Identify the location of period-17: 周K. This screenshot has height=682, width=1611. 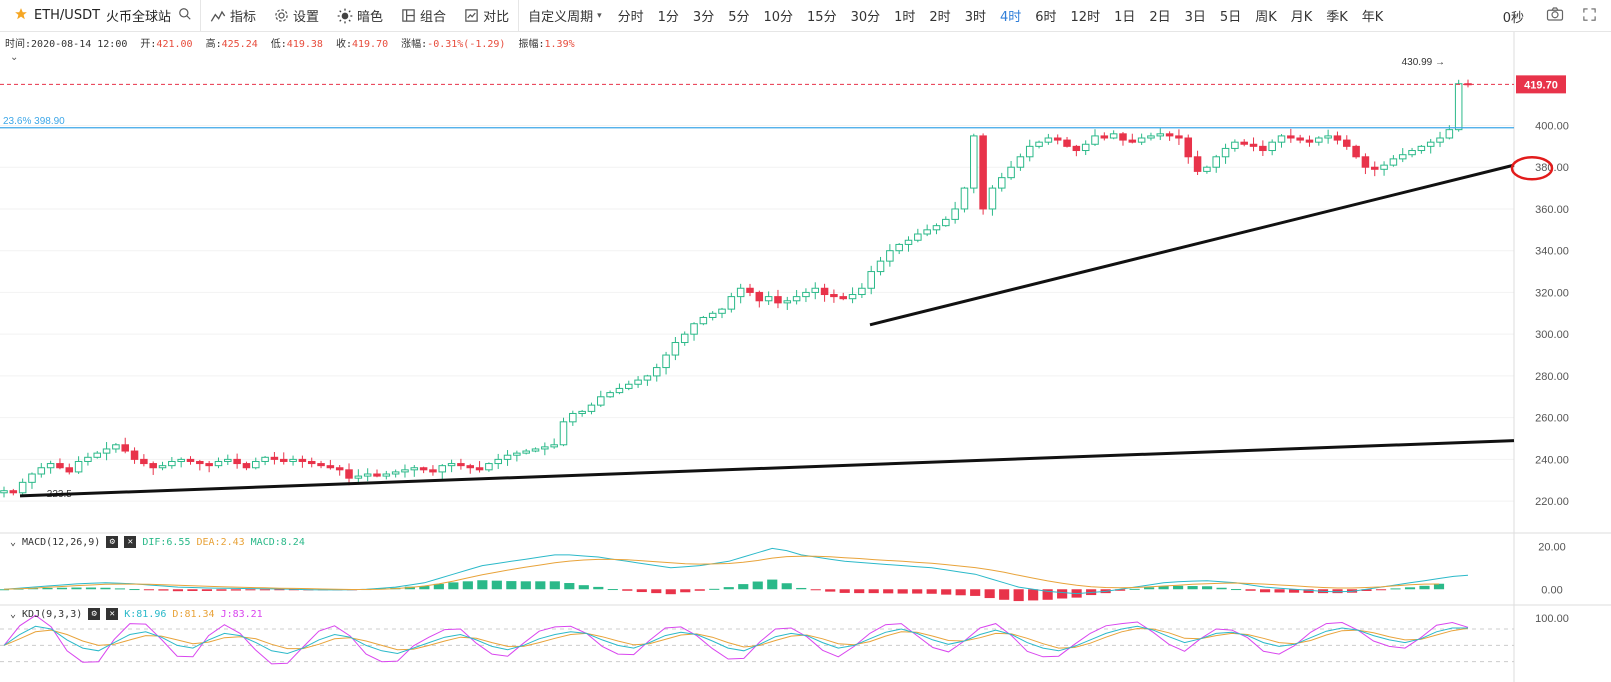
(1266, 17).